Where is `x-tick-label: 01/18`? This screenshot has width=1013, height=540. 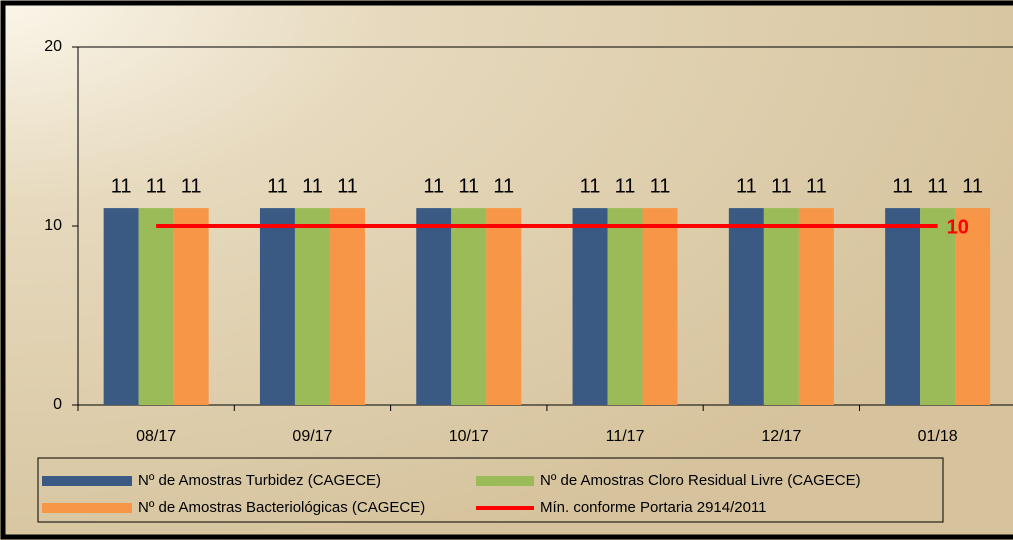
x-tick-label: 01/18 is located at coordinates (938, 436).